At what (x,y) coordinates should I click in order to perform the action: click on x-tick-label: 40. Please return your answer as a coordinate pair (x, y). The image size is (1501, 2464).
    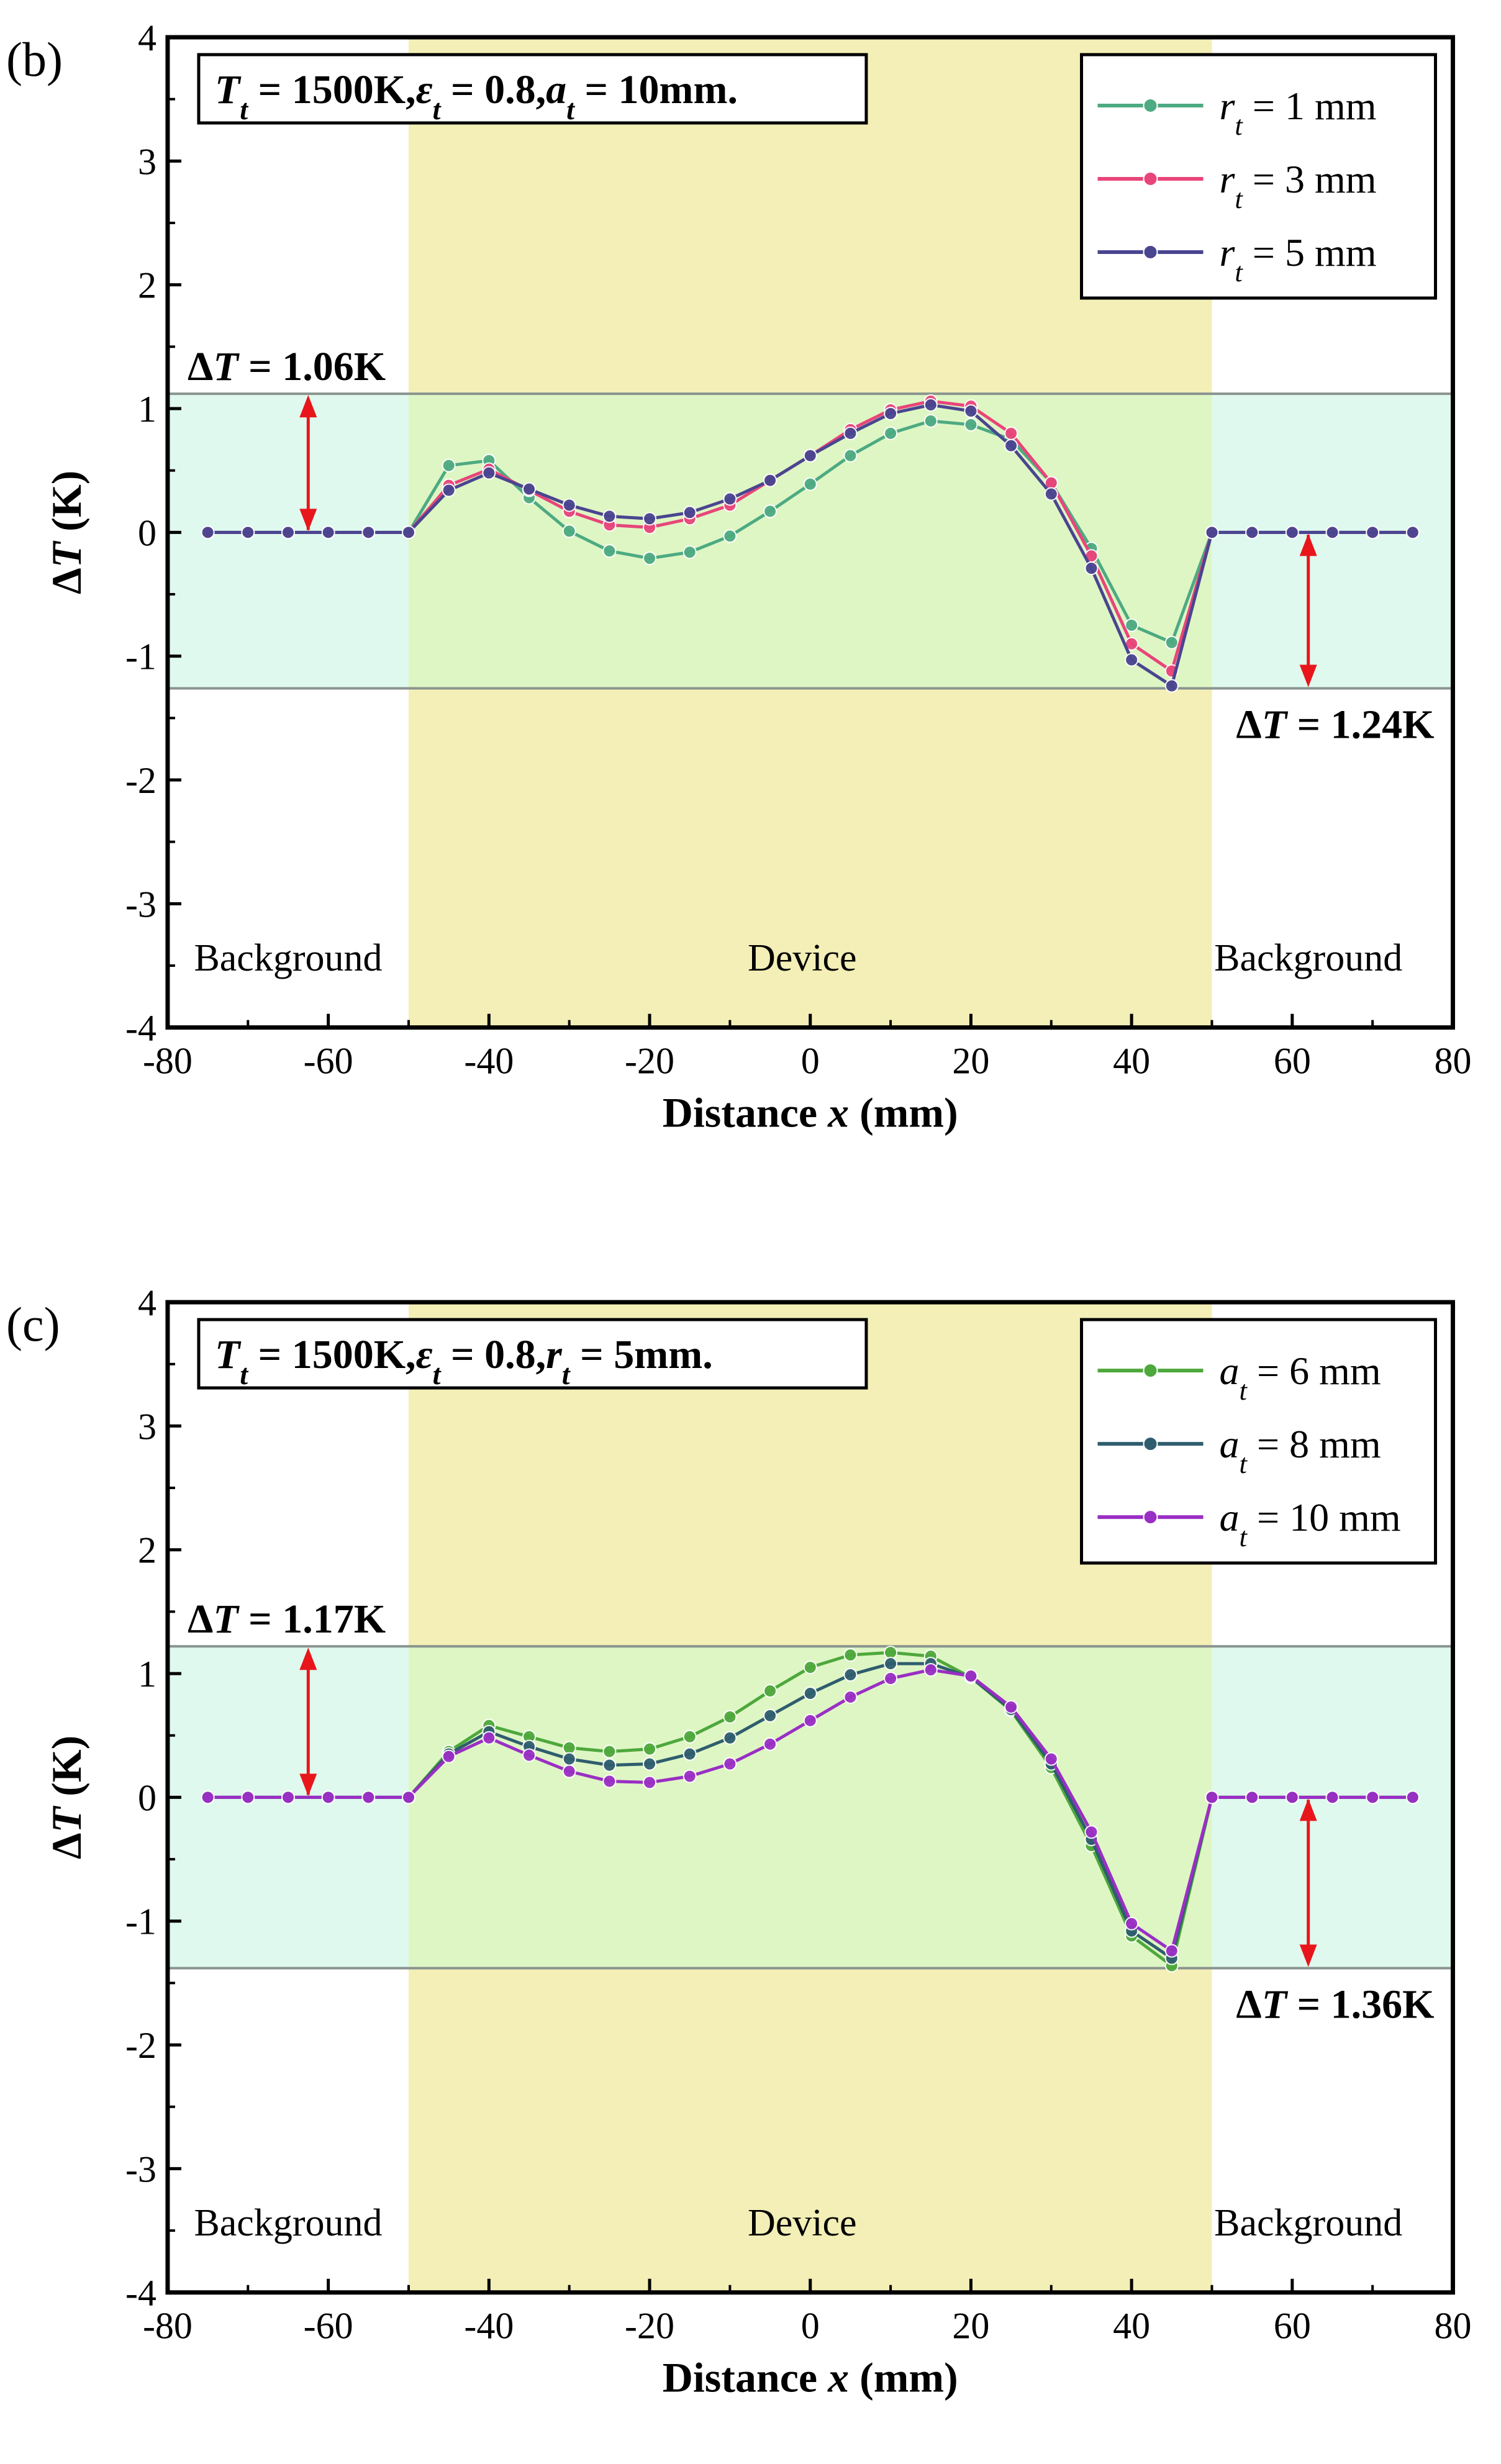
    Looking at the image, I should click on (1131, 1061).